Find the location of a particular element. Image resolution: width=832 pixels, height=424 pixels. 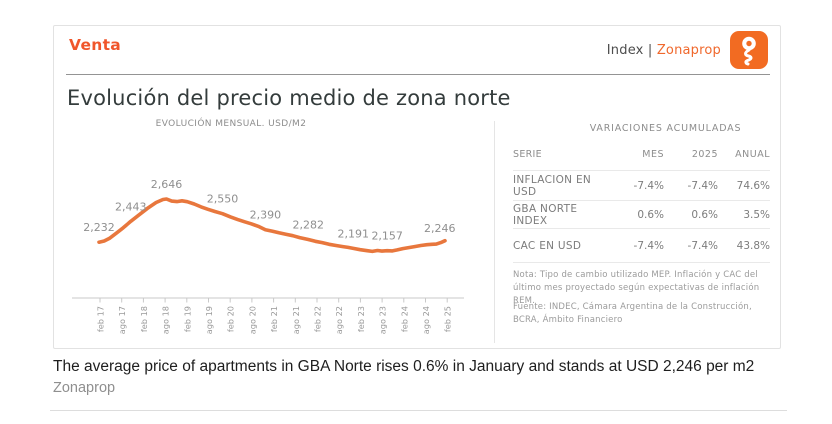

price-line is located at coordinates (272, 225).